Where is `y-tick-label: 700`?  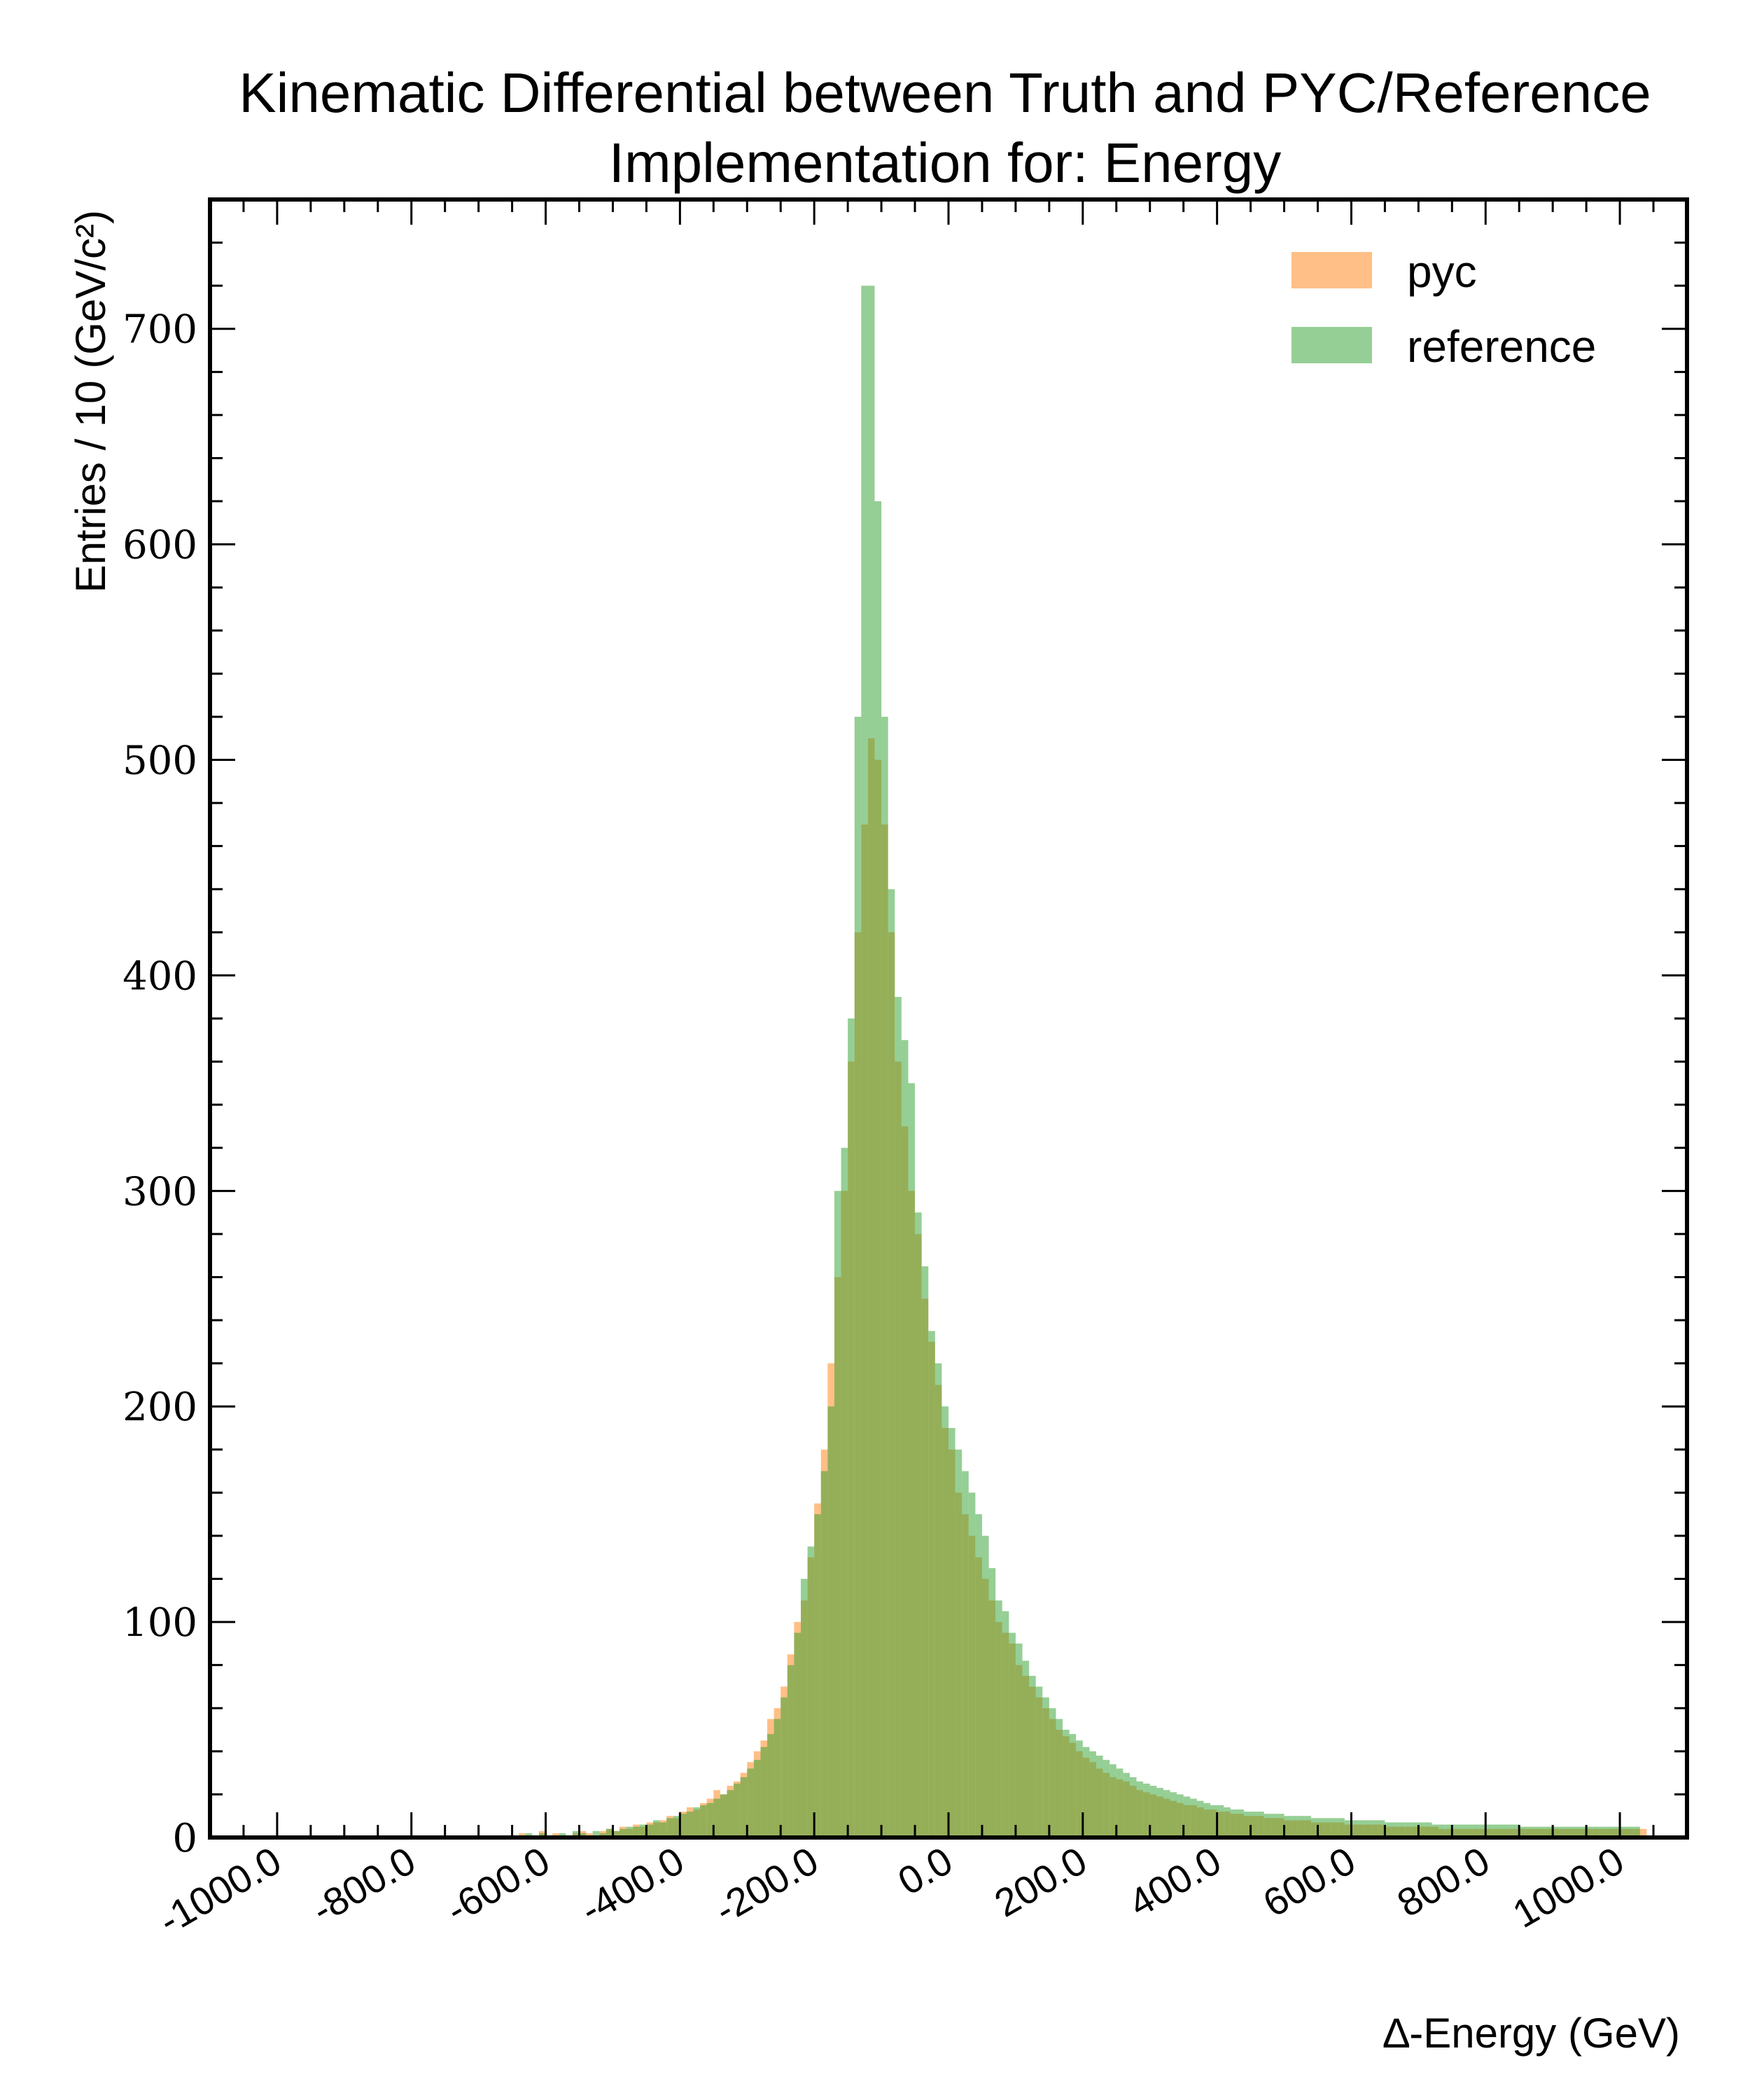
y-tick-label: 700 is located at coordinates (159, 330).